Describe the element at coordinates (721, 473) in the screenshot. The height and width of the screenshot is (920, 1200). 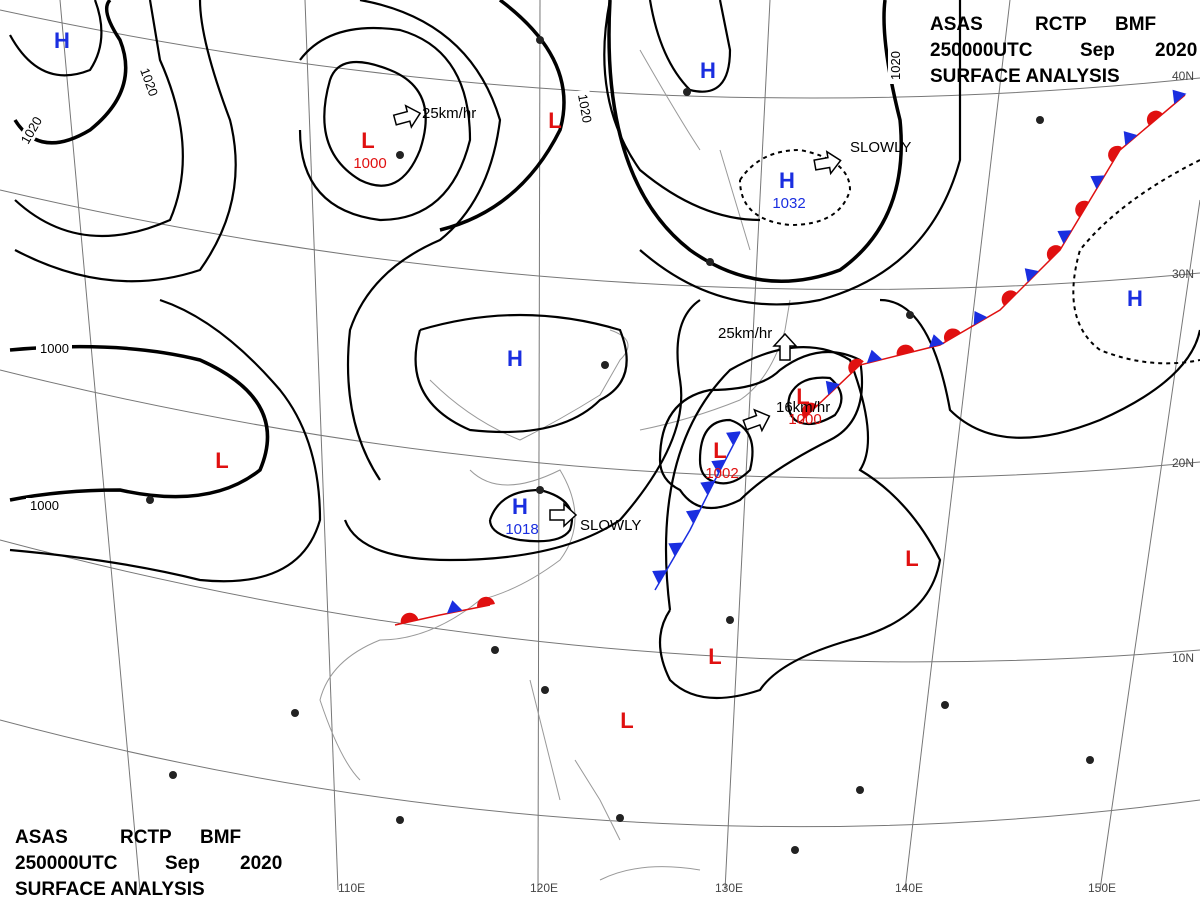
I see `central-pressure: 1002` at that location.